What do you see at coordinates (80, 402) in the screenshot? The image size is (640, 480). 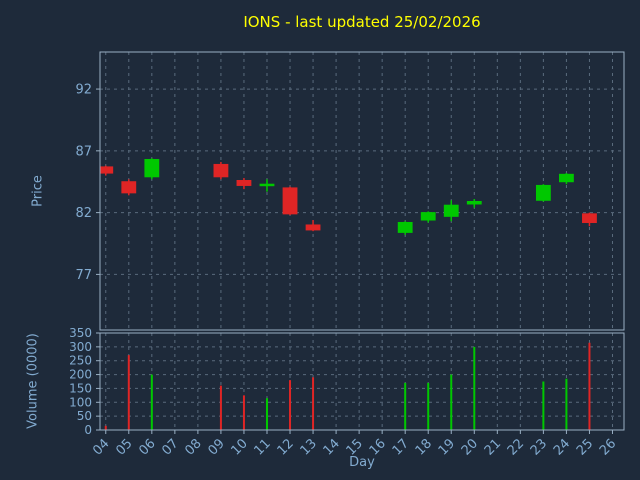 I see `volume-tick-label: 100` at bounding box center [80, 402].